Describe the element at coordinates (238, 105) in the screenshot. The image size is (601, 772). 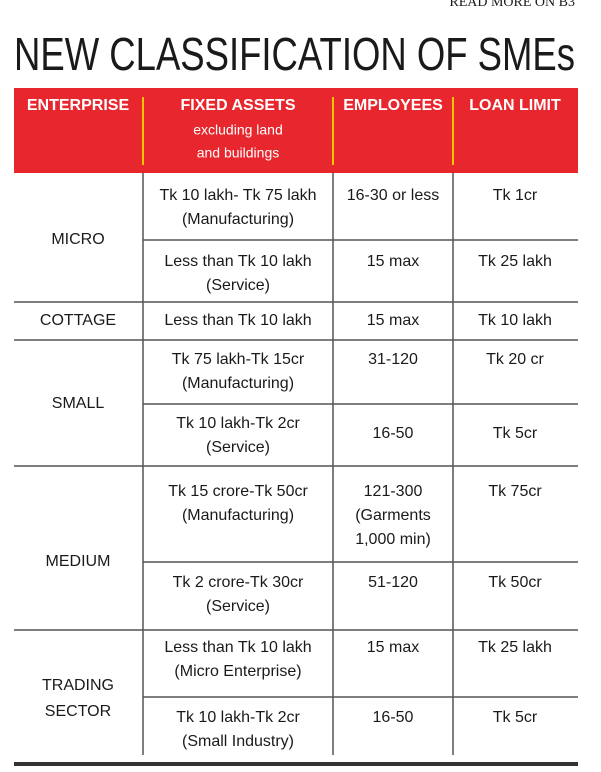
I see `header-cell: FIXED ASSETS` at that location.